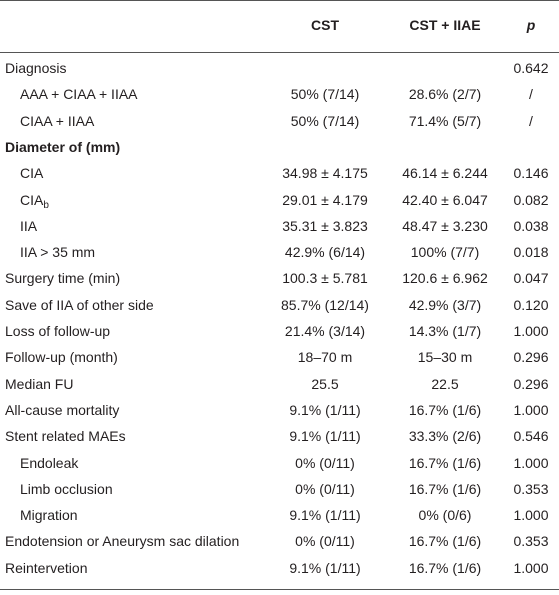 Image resolution: width=559 pixels, height=595 pixels. What do you see at coordinates (79, 304) in the screenshot?
I see `row-label: Save of IIA of other side` at bounding box center [79, 304].